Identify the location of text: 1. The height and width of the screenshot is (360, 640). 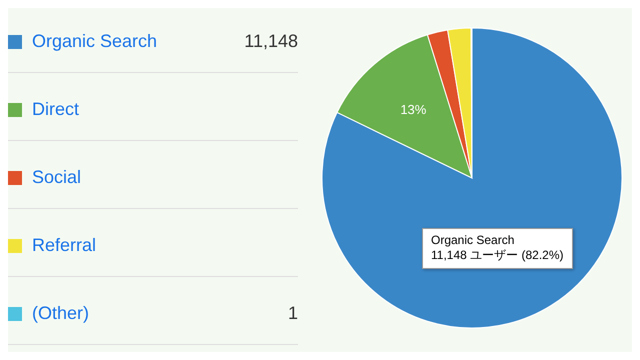
(293, 313).